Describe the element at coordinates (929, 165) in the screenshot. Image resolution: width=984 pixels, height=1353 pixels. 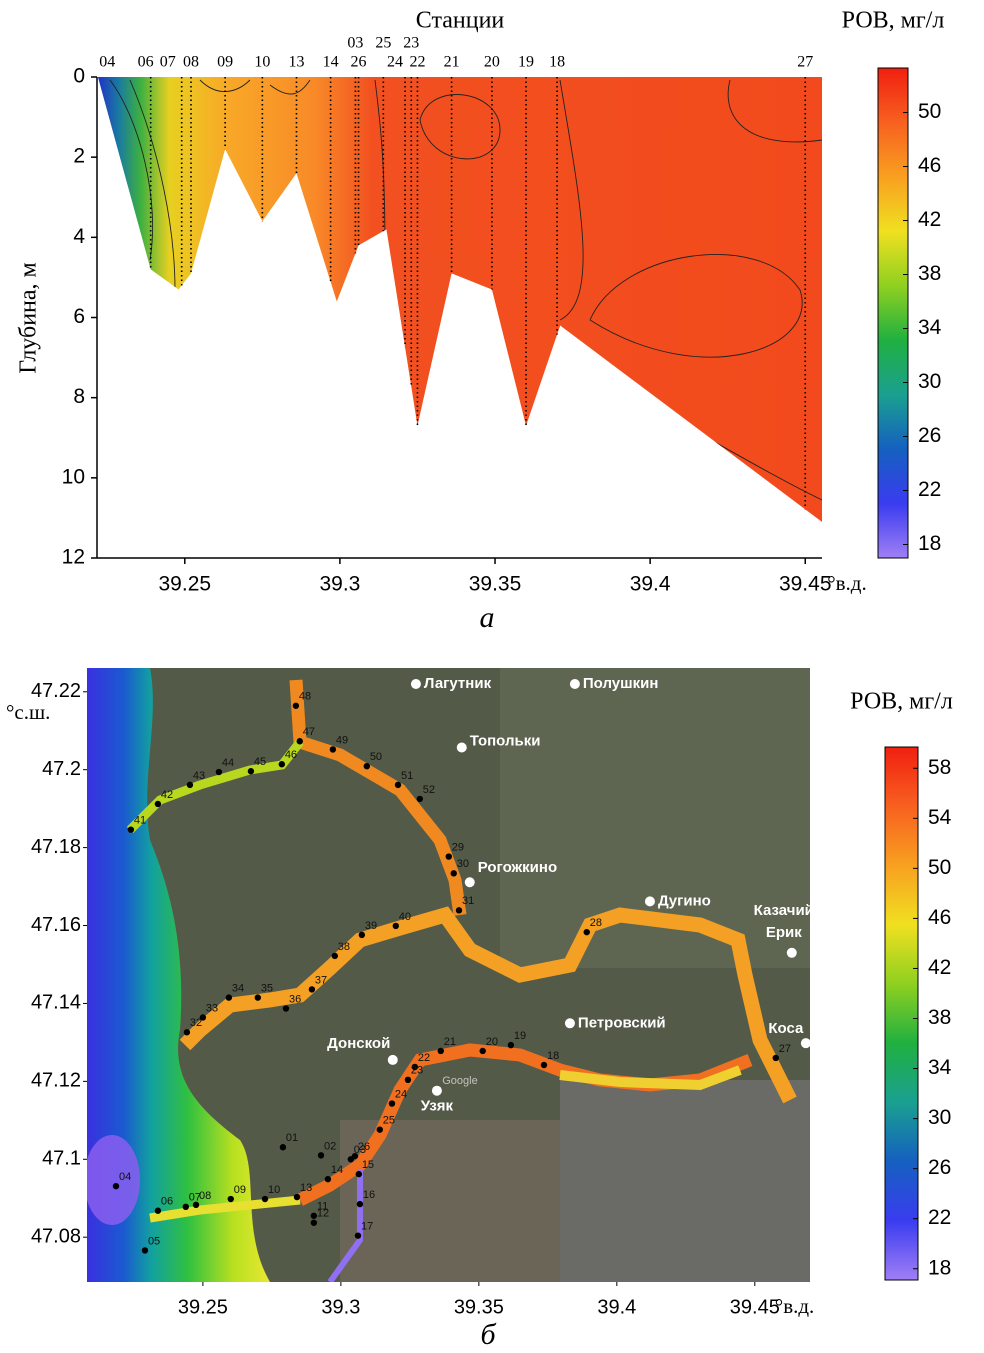
I see `colorbar-tick-label: 46` at that location.